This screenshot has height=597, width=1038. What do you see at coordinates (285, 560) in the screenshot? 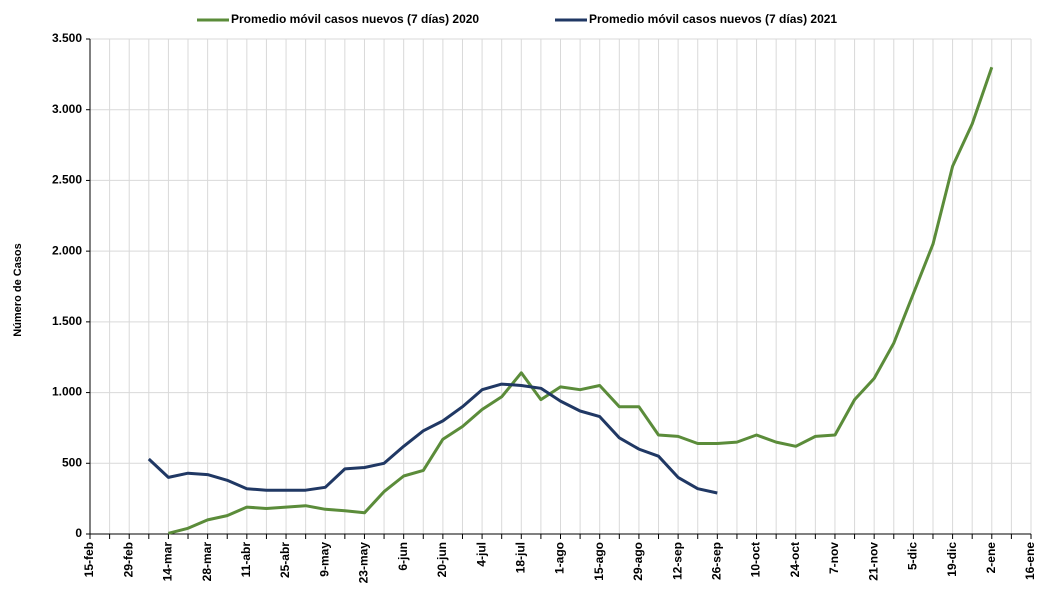
I see `x-tick-label: 25-abr` at bounding box center [285, 560].